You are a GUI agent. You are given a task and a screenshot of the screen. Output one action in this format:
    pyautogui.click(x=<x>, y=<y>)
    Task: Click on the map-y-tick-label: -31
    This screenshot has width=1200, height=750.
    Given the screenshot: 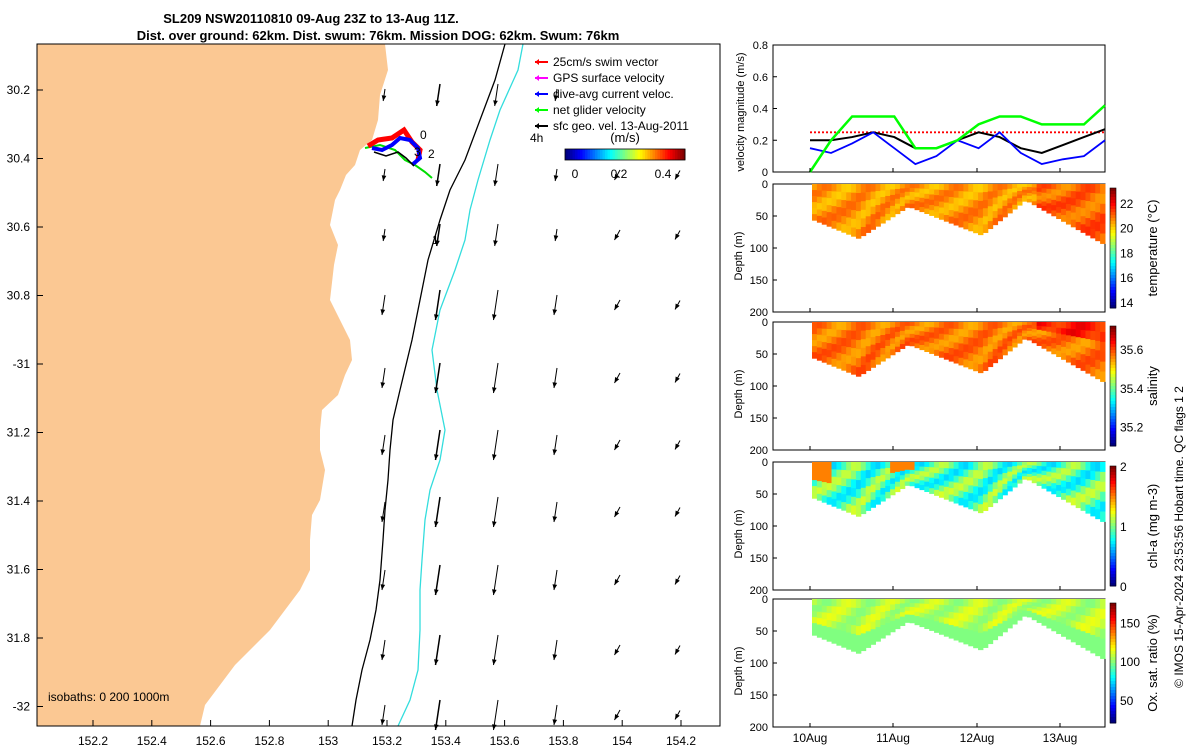 What is the action you would take?
    pyautogui.click(x=22, y=364)
    